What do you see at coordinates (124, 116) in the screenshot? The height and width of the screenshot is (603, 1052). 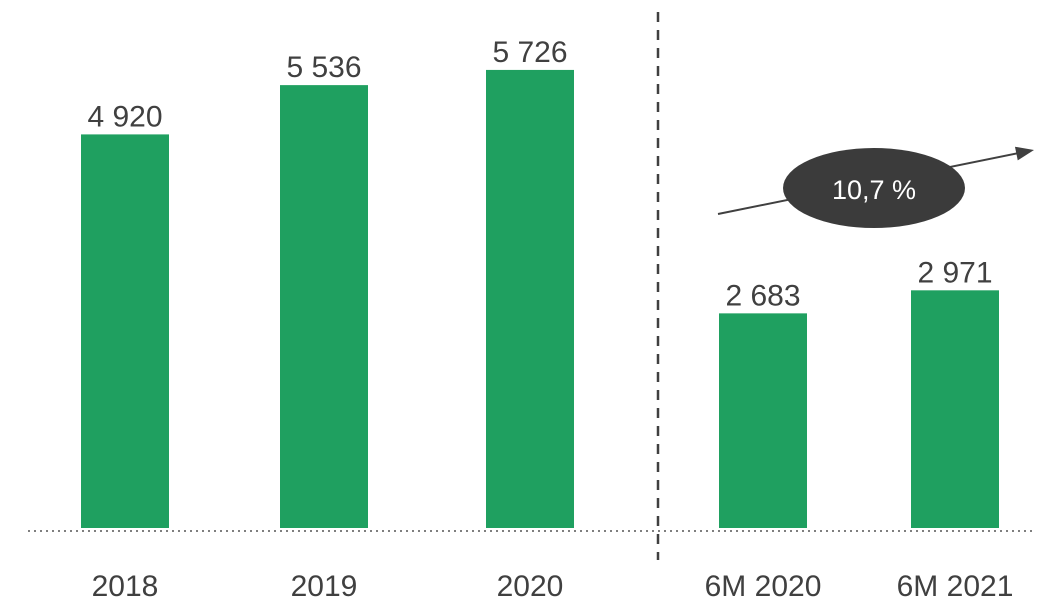 I see `value-label-2018: 4 920` at bounding box center [124, 116].